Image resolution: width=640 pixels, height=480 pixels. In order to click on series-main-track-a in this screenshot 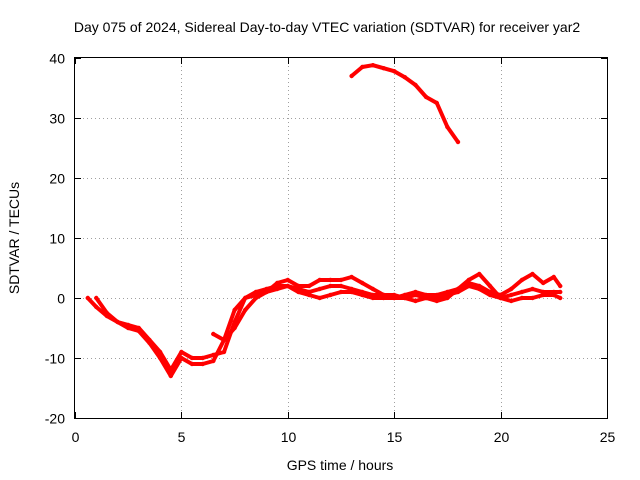, I will do `click(324, 328)`.